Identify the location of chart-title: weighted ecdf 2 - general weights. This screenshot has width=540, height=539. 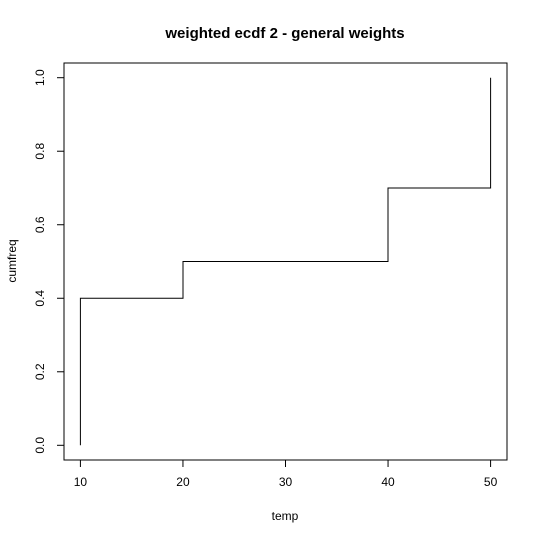
(284, 33).